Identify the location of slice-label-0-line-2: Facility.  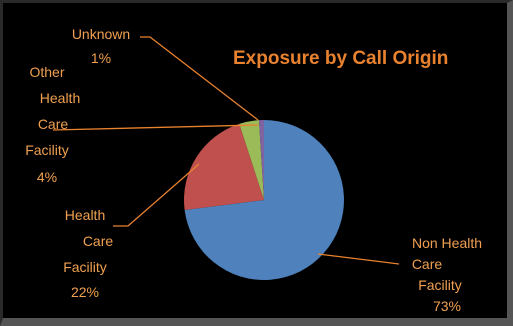
(440, 285).